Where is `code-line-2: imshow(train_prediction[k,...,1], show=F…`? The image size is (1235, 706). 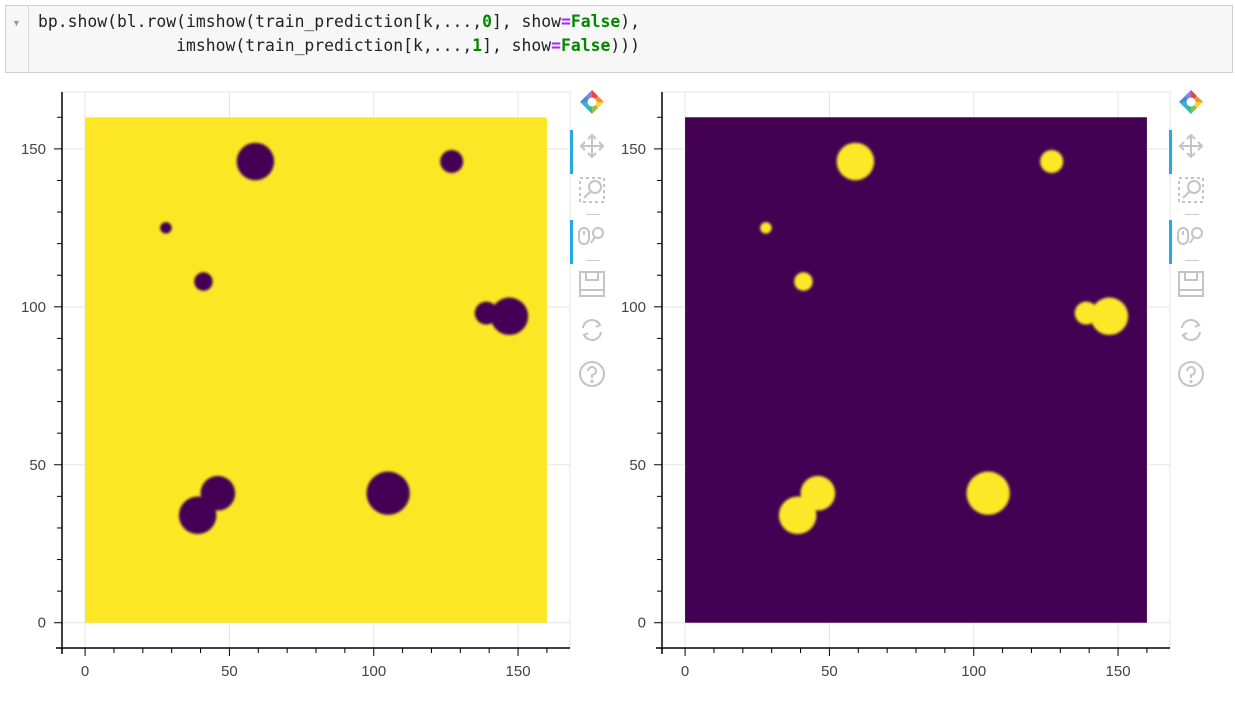
code-line-2: imshow(train_prediction[k,...,1], show=F… is located at coordinates (339, 45).